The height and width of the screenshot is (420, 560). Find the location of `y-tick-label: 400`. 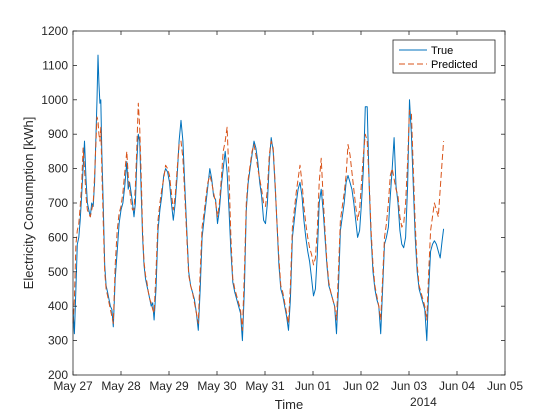

y-tick-label: 400 is located at coordinates (58, 306).